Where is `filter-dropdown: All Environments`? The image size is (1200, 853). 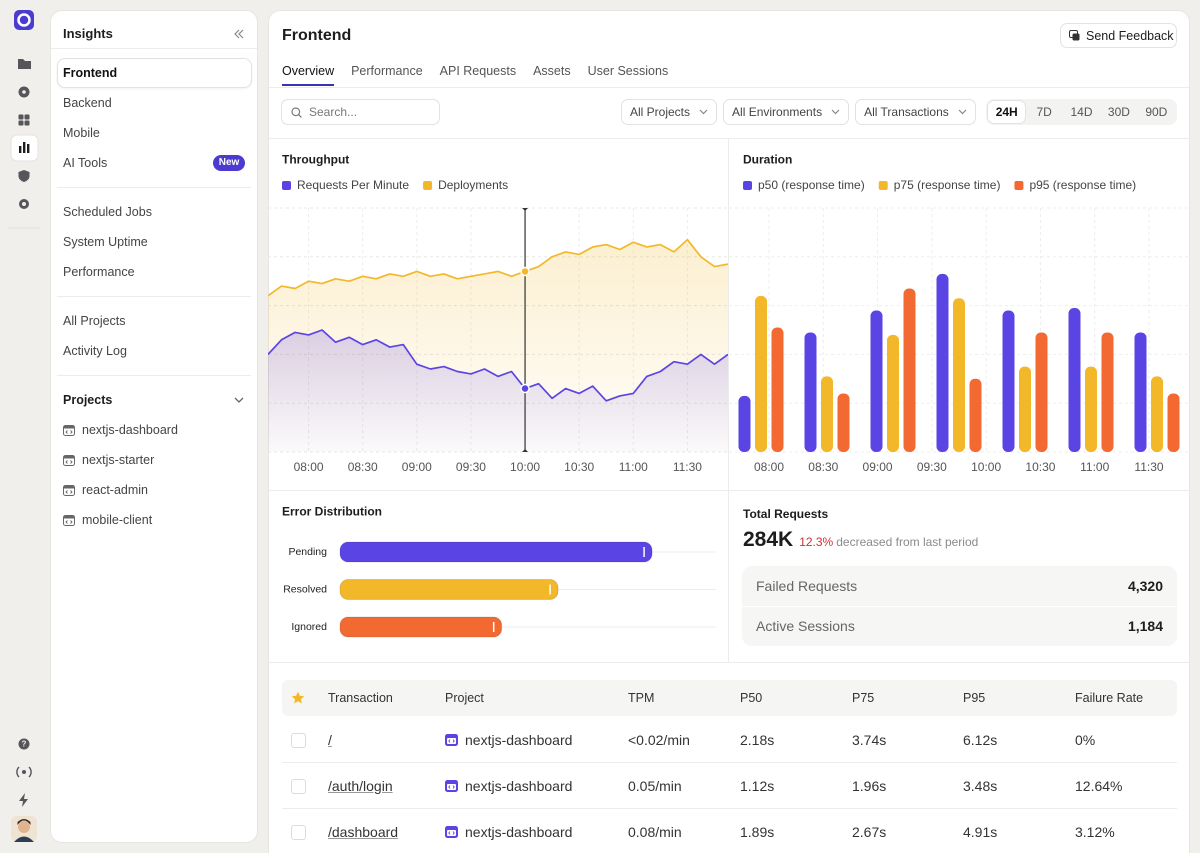 filter-dropdown: All Environments is located at coordinates (786, 112).